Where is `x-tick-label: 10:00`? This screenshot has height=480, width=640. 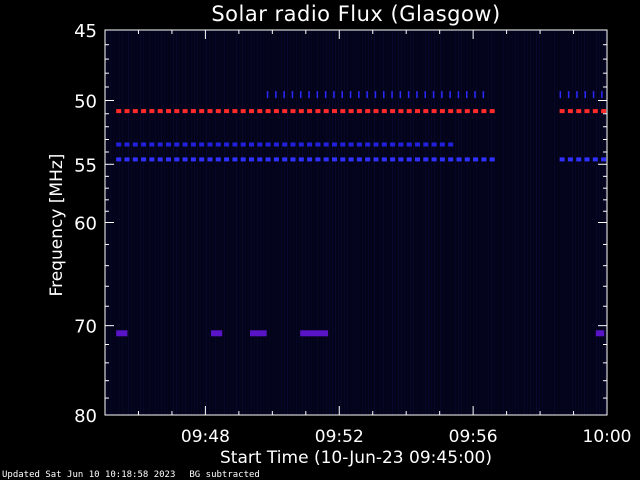 x-tick-label: 10:00 is located at coordinates (607, 437).